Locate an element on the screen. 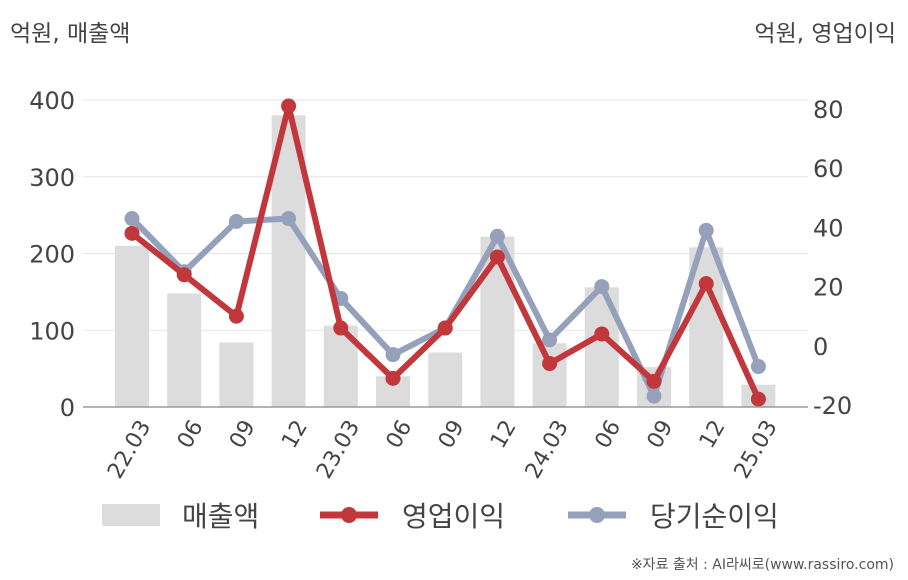 Image resolution: width=908 pixels, height=580 pixels. legend-label-operating: 영업이익 is located at coordinates (454, 516).